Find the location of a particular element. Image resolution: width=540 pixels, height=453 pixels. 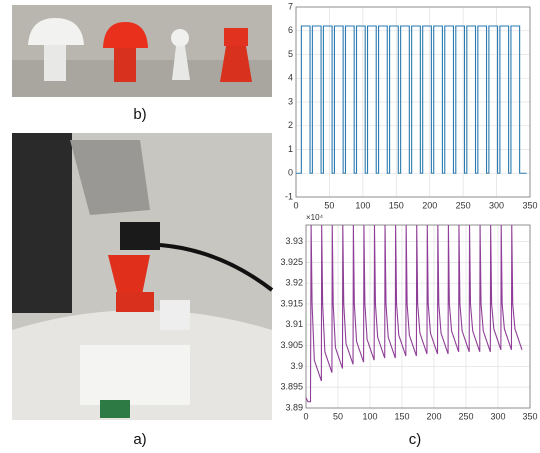

y-tick-label: 3.905 is located at coordinates (291, 345).